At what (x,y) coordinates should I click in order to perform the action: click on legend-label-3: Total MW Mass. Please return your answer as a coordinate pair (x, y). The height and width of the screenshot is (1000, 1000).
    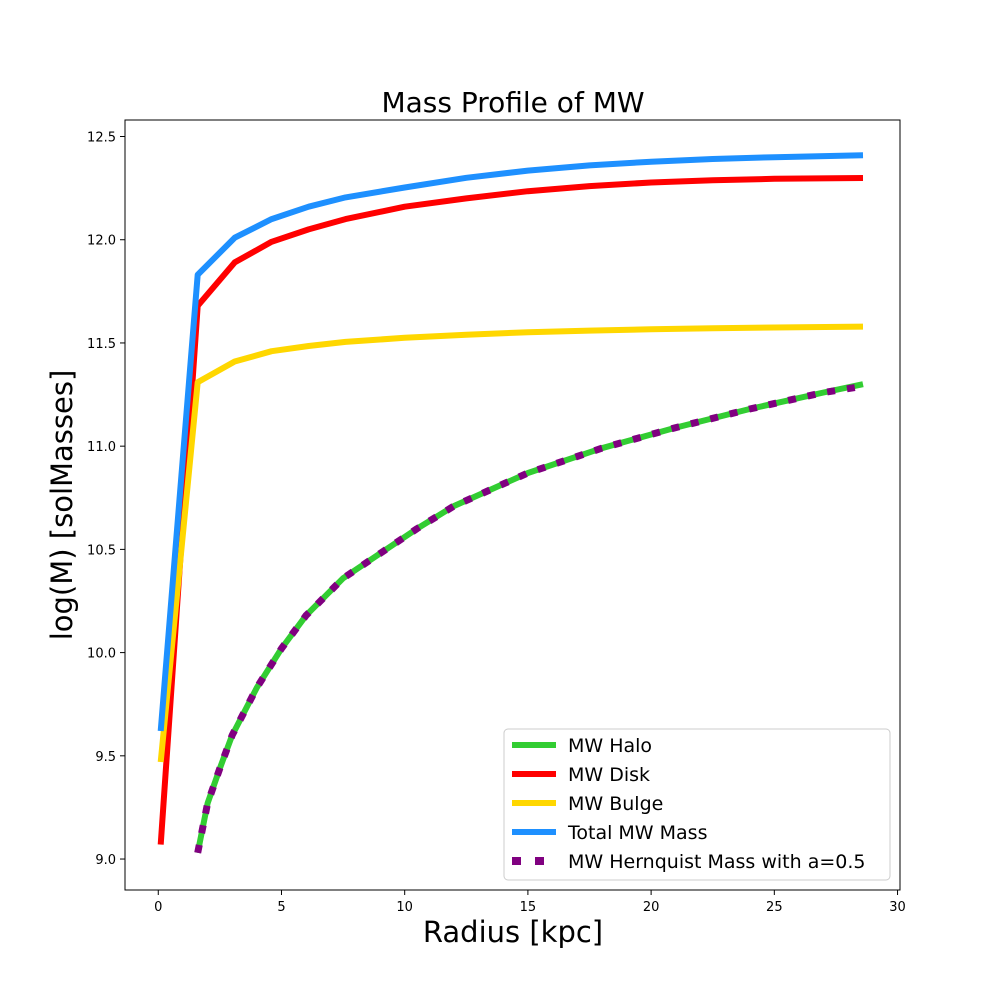
    Looking at the image, I should click on (637, 833).